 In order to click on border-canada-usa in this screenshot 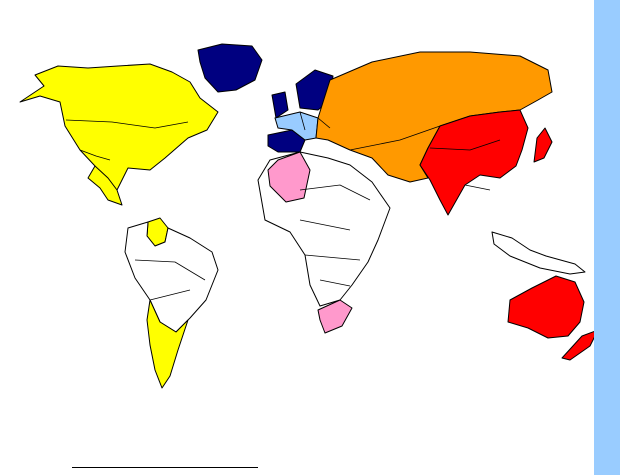, I will do `click(127, 124)`.